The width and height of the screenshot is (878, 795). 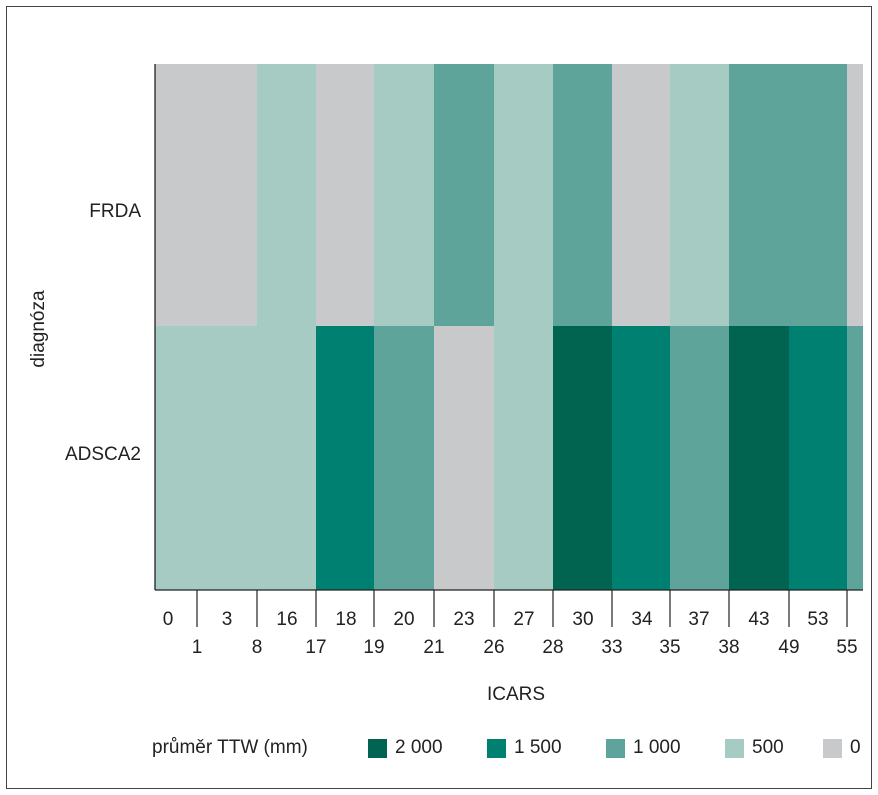 I want to click on x-tick-label-upper-10: 43, so click(x=758, y=619).